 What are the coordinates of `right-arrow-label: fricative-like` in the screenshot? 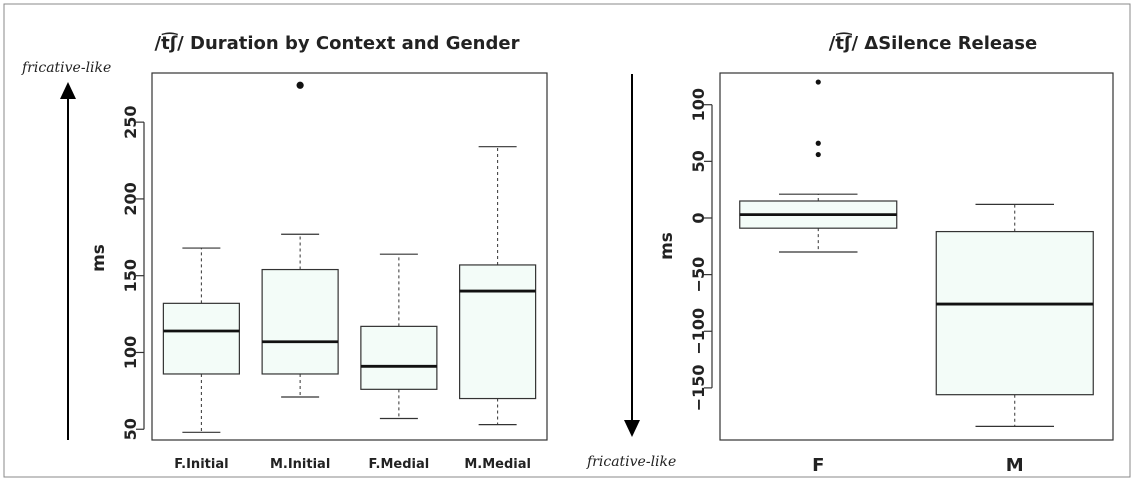 It's located at (631, 462).